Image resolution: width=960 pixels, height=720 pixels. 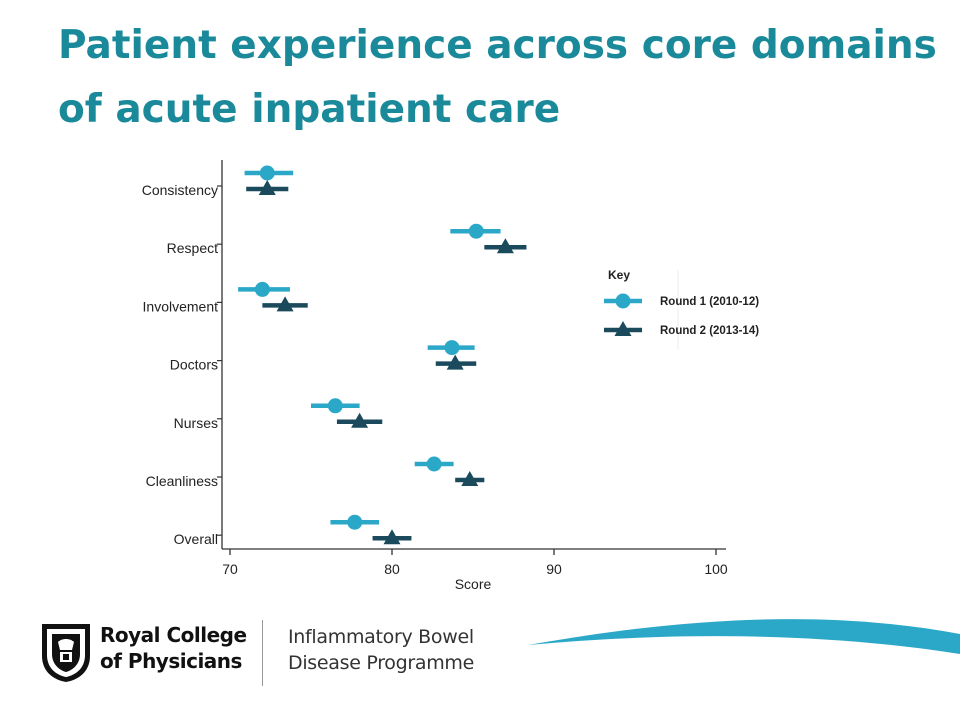 I want to click on point-round-1-involvement, so click(x=262, y=289).